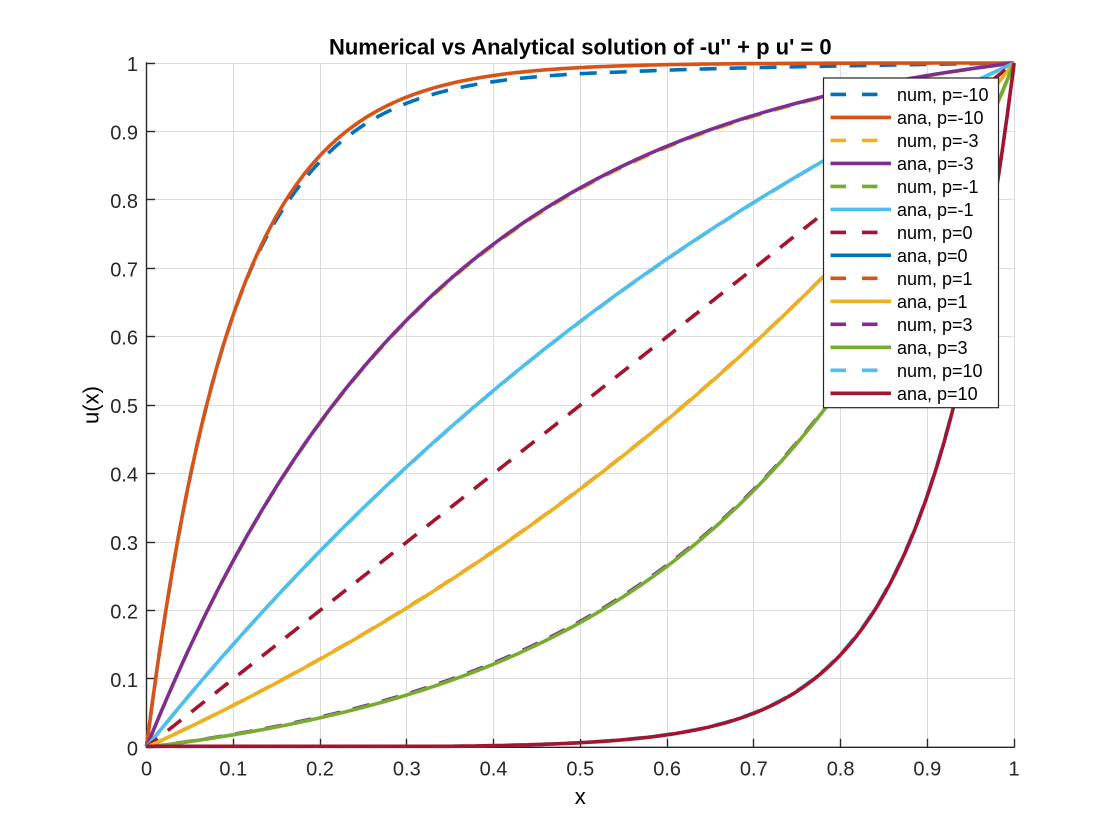  I want to click on svg-text: num, p=1, so click(935, 279).